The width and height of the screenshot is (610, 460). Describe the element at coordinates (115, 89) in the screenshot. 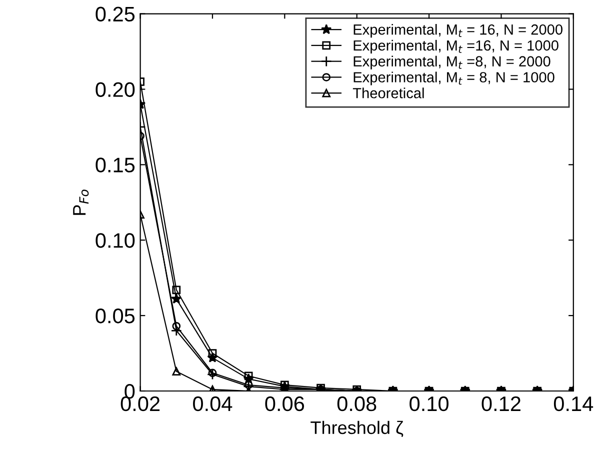

I see `y-tick-label: 0.20` at that location.